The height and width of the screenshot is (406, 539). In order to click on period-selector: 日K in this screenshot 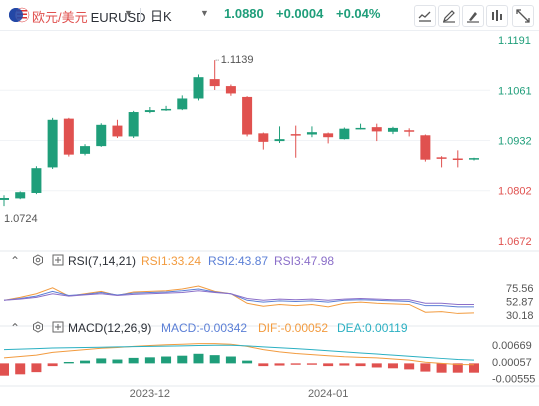, I will do `click(161, 16)`.